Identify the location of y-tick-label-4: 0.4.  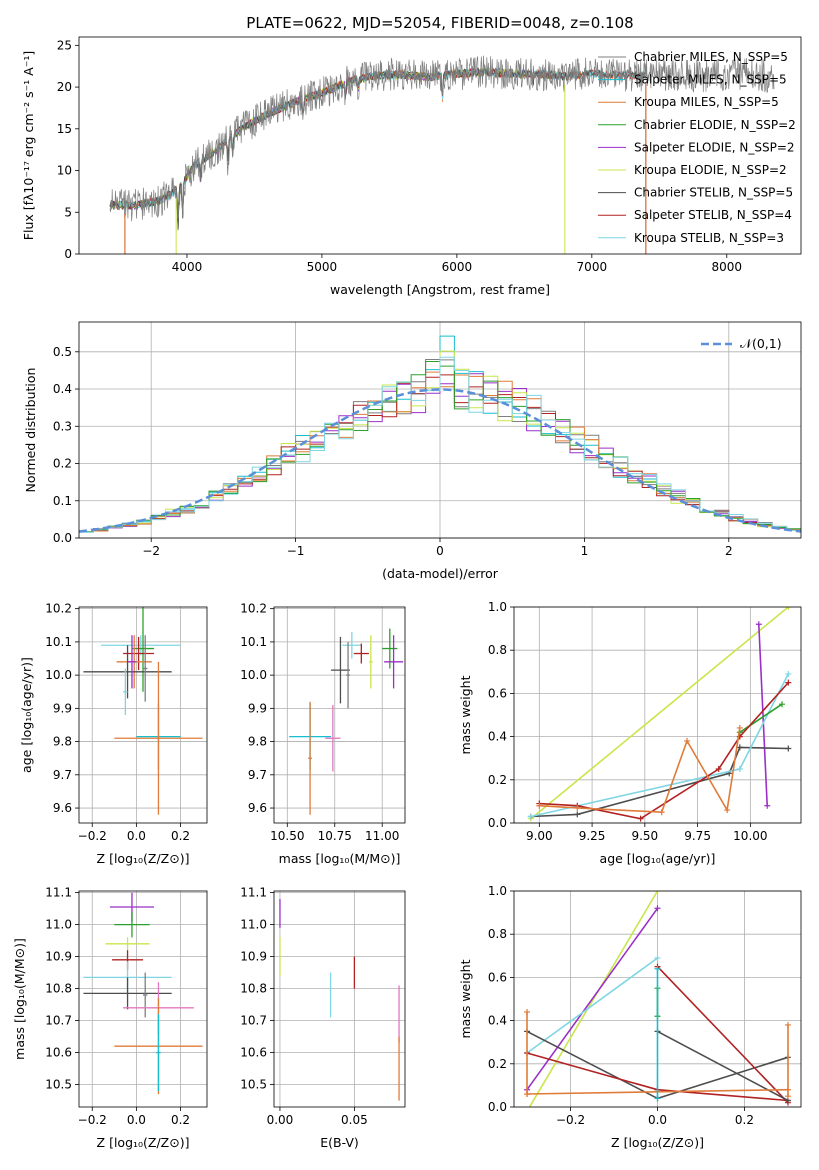
(62, 389).